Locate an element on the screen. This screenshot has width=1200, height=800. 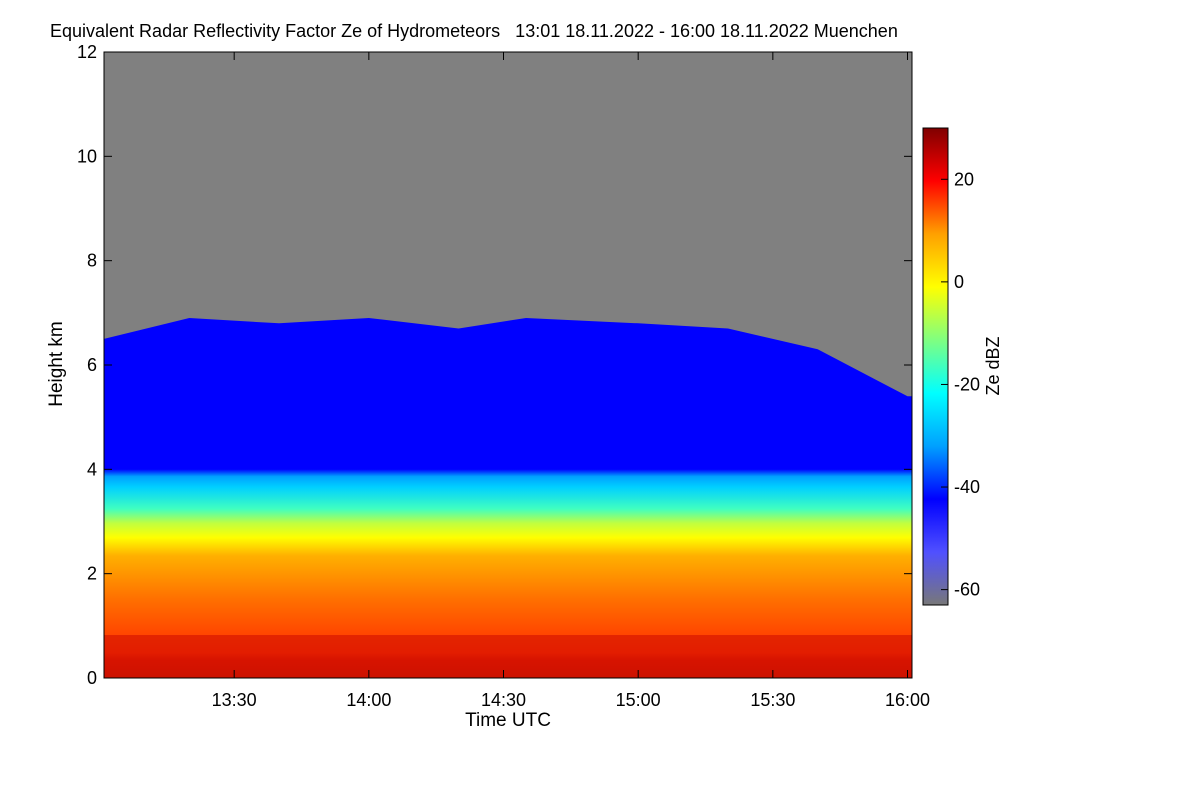
y-axis-label: Height km is located at coordinates (56, 364).